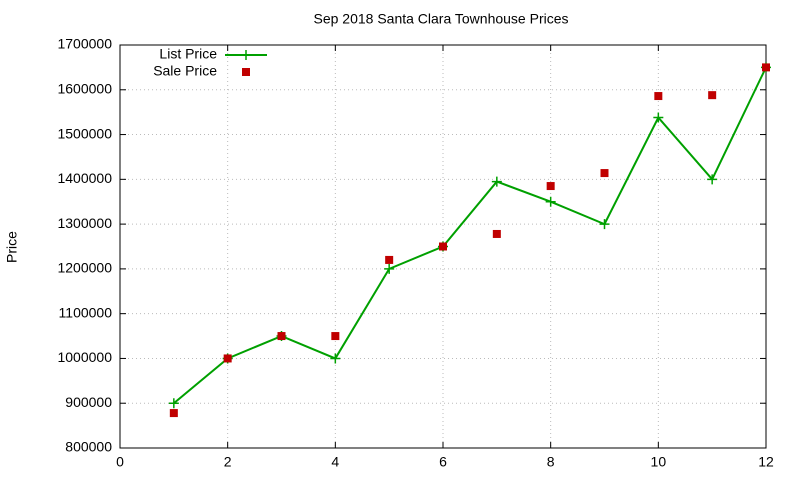 The width and height of the screenshot is (800, 480). I want to click on legend-label: Sale Price, so click(185, 71).